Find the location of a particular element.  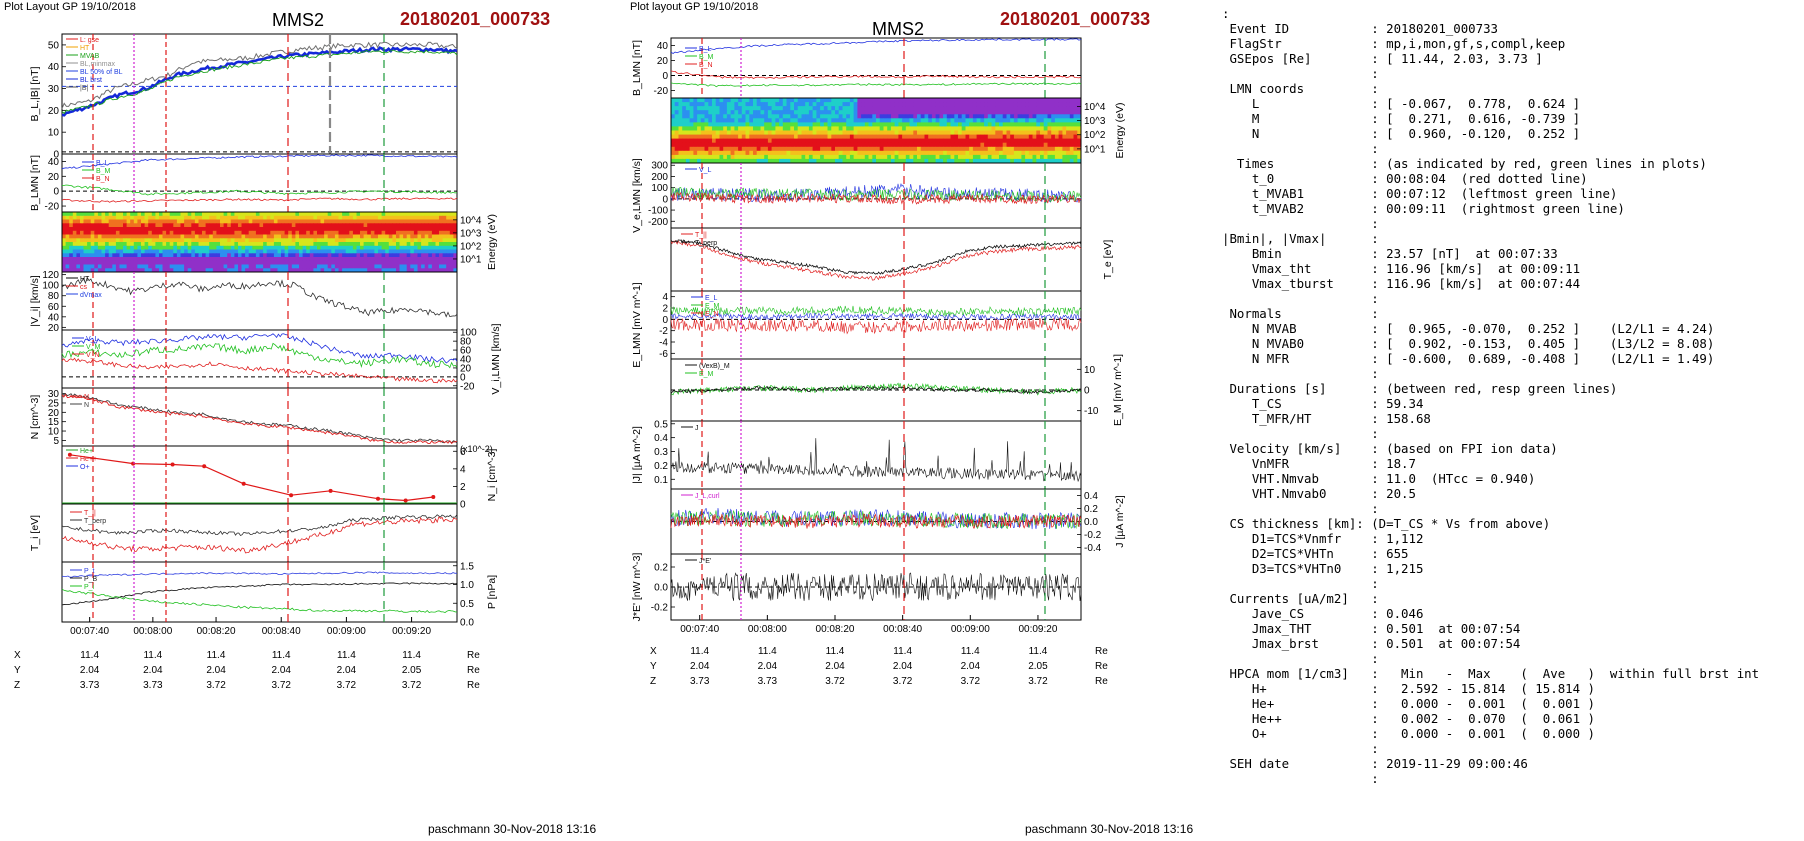

info-line: : is located at coordinates (1300, 223).